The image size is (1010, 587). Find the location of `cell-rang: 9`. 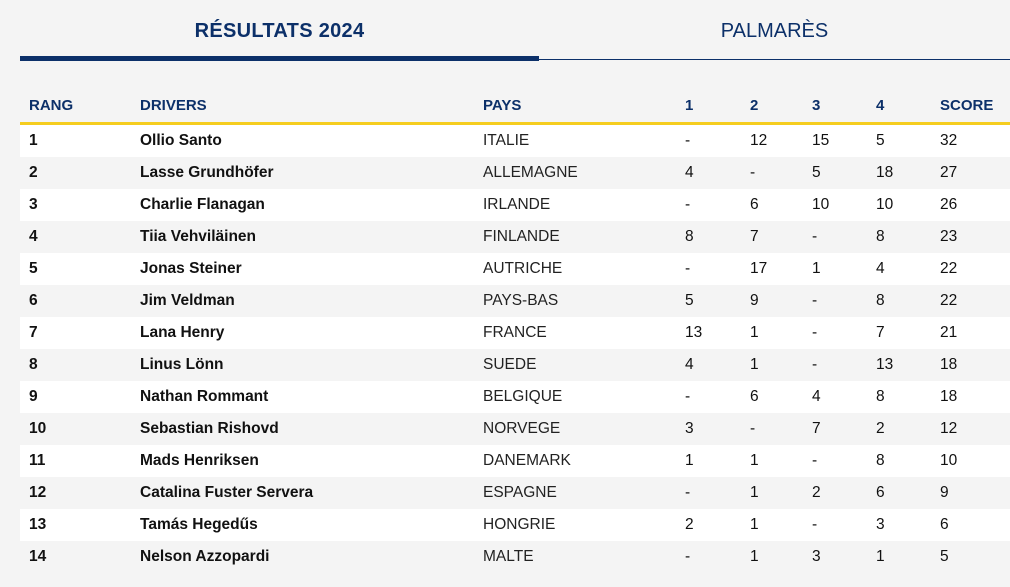

cell-rang: 9 is located at coordinates (33, 396).